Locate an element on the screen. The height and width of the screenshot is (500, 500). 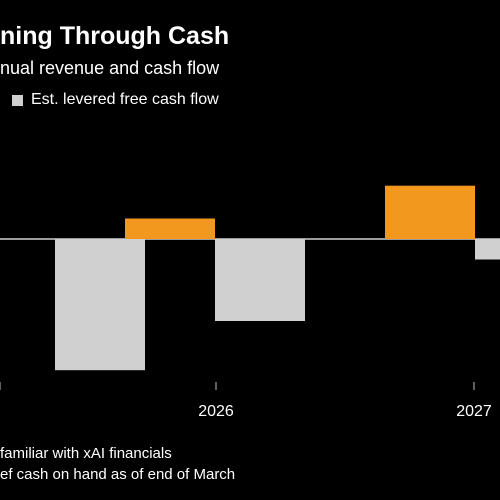
footnote-line-1: familiar with xAI financials is located at coordinates (86, 453).